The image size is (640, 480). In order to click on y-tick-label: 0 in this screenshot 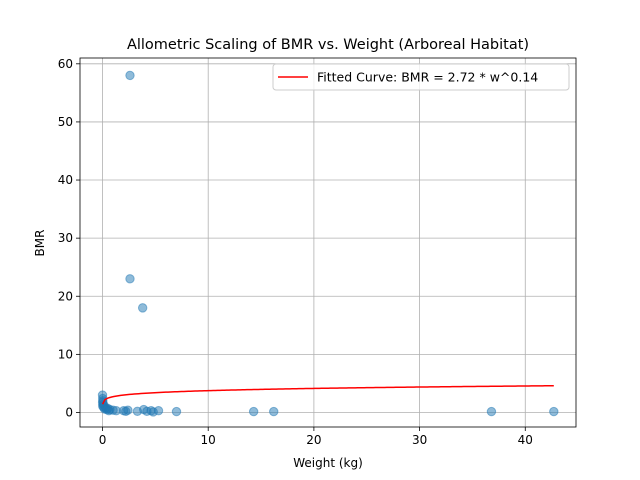, I will do `click(69, 412)`.